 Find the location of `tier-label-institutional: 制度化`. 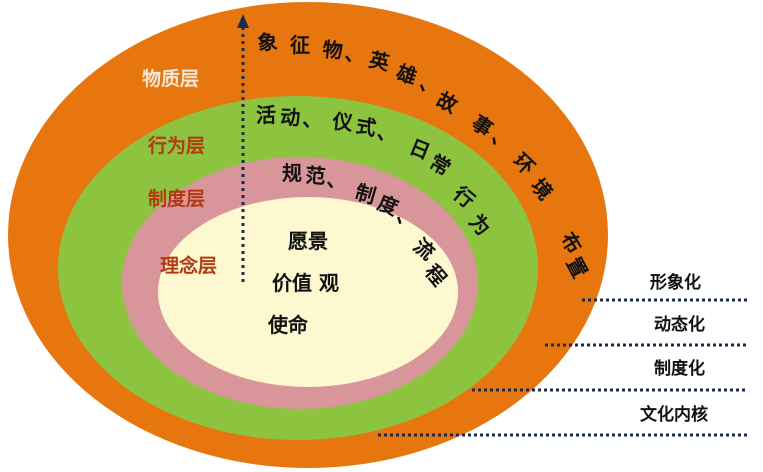

tier-label-institutional: 制度化 is located at coordinates (679, 368).